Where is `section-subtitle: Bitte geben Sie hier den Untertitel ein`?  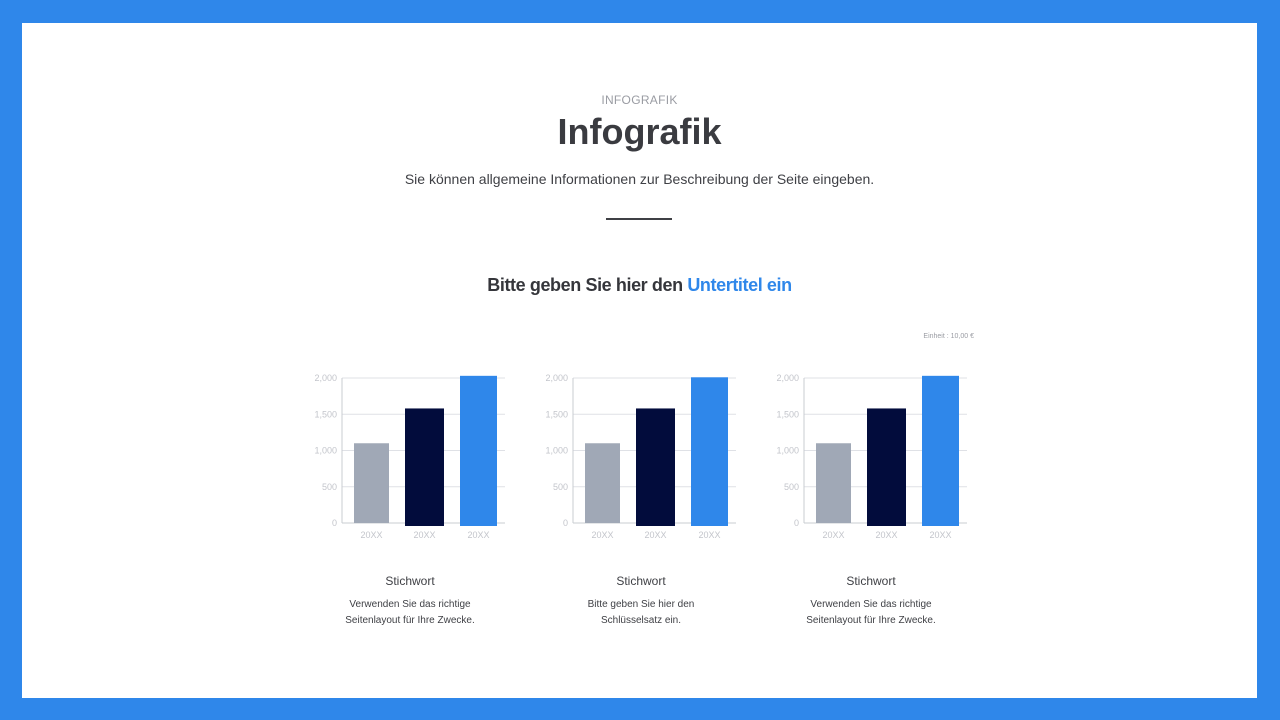 section-subtitle: Bitte geben Sie hier den Untertitel ein is located at coordinates (639, 285).